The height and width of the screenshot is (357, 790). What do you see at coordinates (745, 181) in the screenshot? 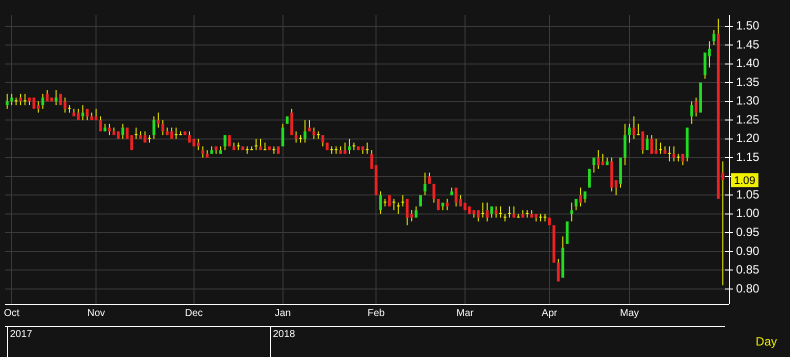
I see `text: 1.09` at bounding box center [745, 181].